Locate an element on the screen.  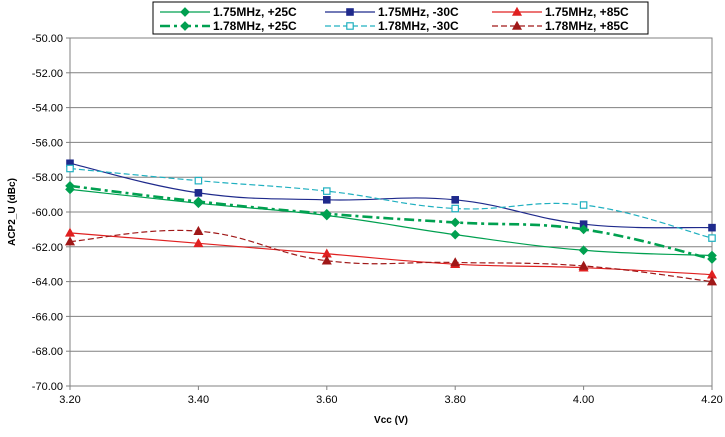
y-tick-label: -56.00 is located at coordinates (47, 143).